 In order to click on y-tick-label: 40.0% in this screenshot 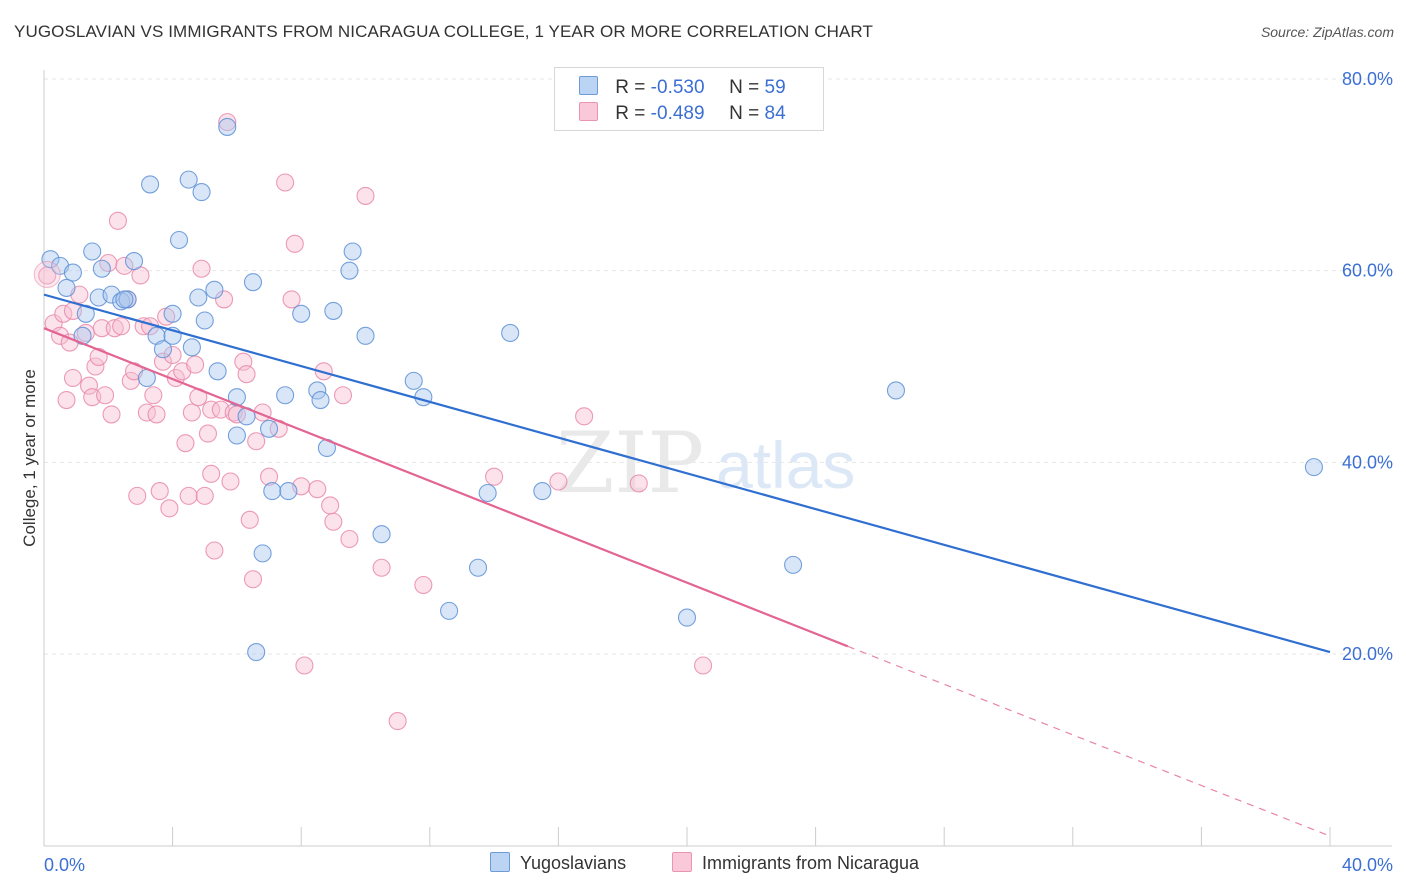, I will do `click(1367, 462)`.